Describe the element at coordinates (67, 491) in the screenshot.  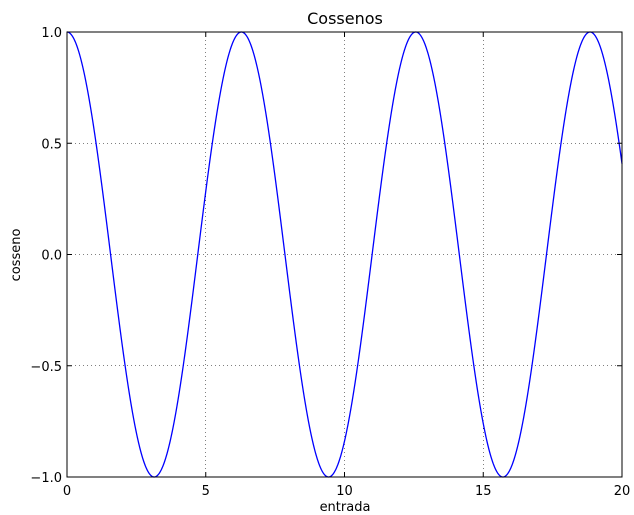
I see `x-tick-label-0: 0` at that location.